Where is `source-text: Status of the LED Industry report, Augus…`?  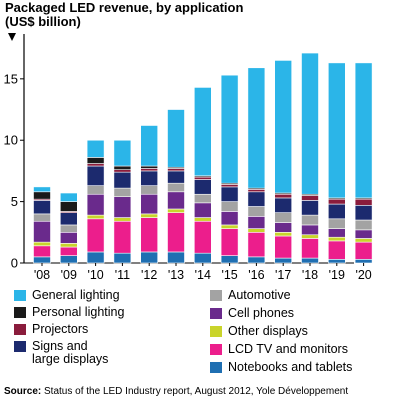
source-text: Status of the LED Industry report, Augus… is located at coordinates (196, 391).